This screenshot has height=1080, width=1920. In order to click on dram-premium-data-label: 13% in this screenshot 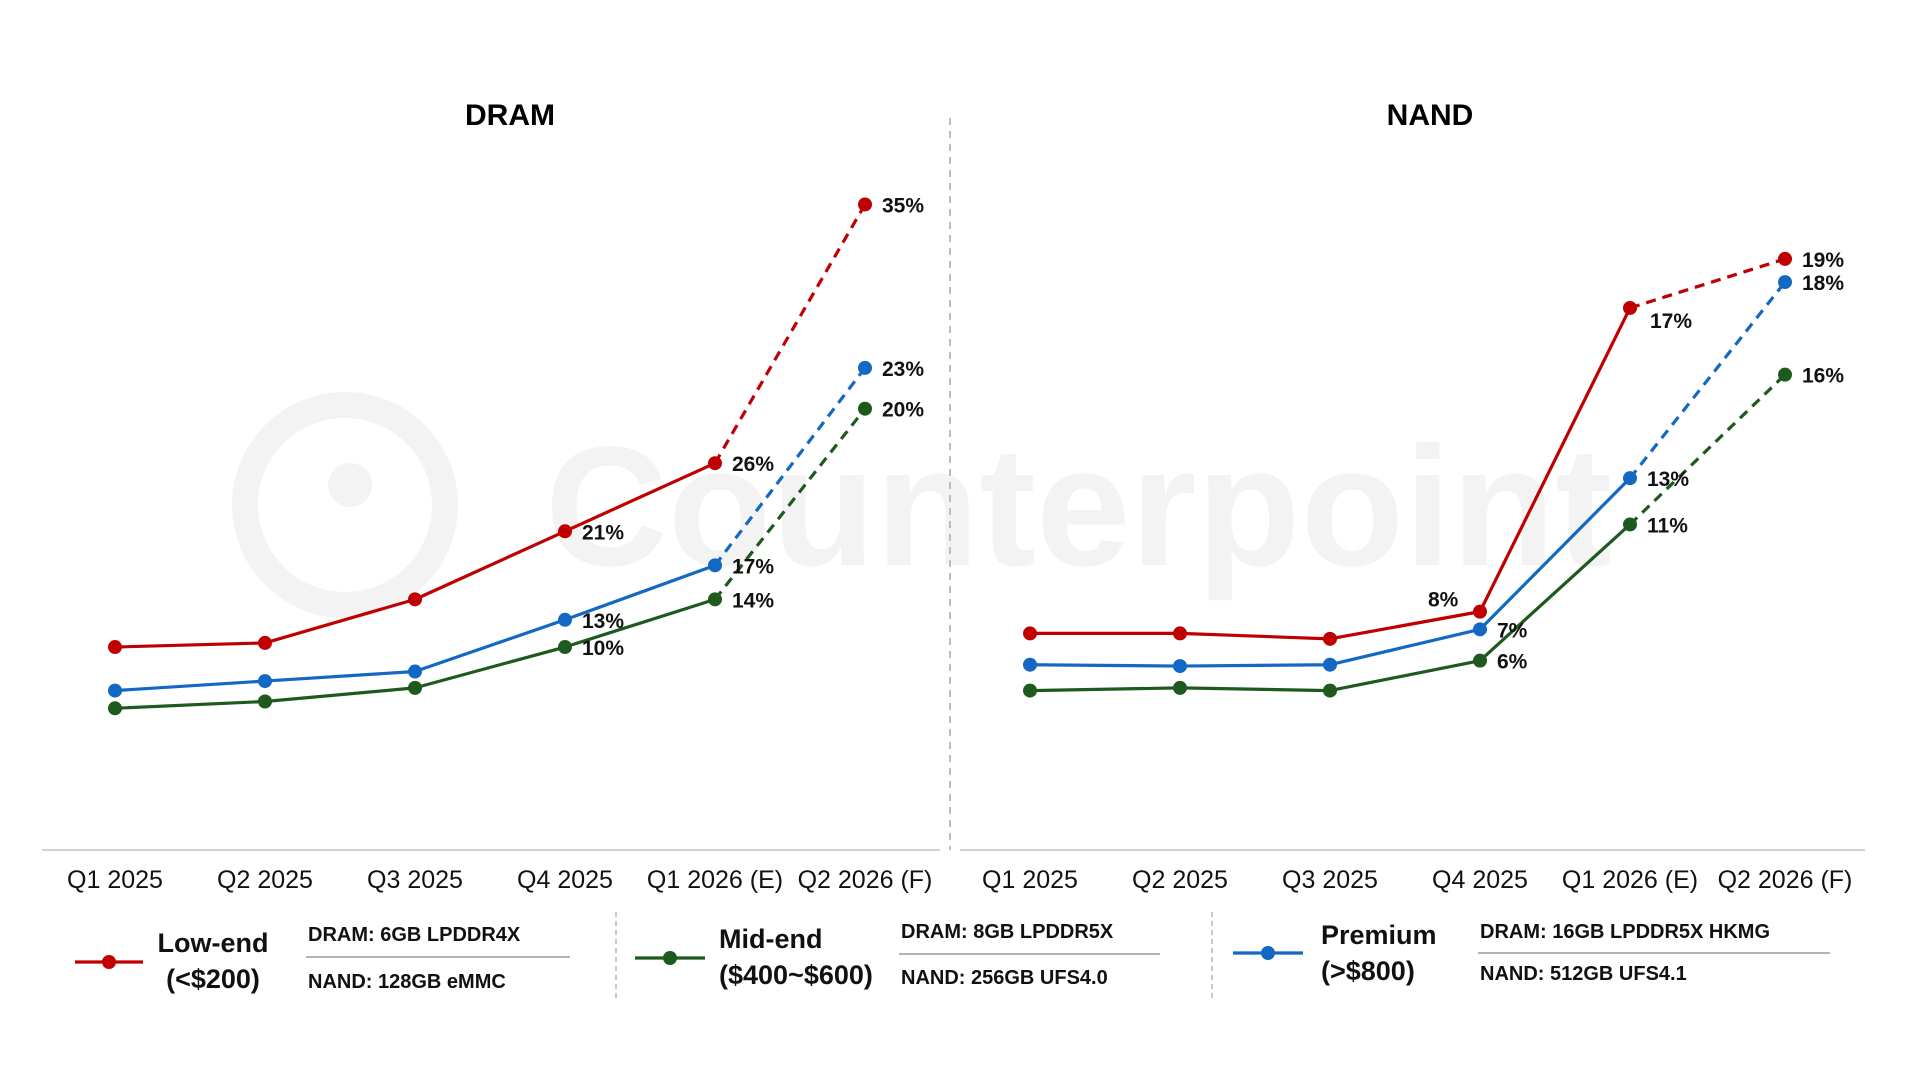, I will do `click(603, 621)`.